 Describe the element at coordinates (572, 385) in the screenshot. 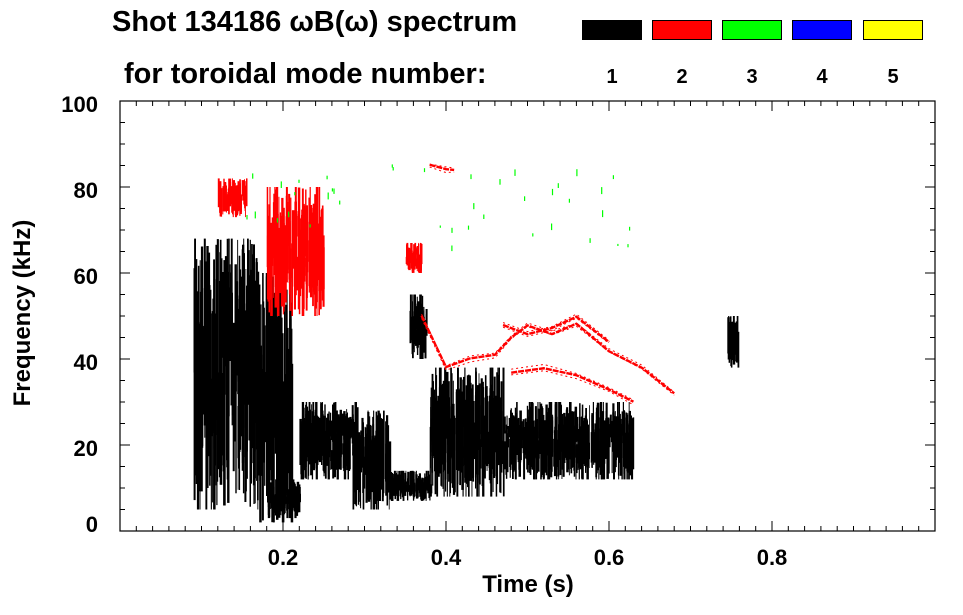

I see `chirp-trace` at that location.